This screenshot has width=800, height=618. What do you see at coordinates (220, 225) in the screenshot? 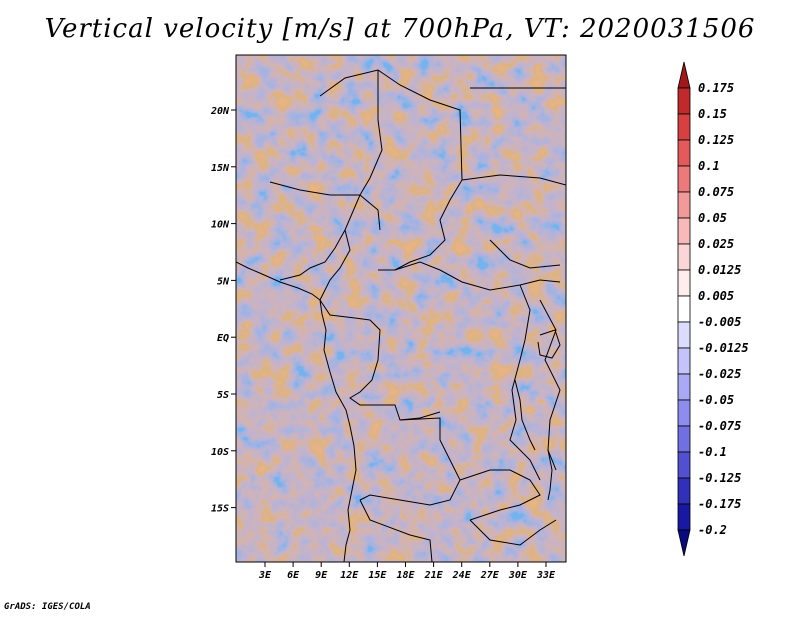
I see `lat-tick-label: 10N` at bounding box center [220, 225].